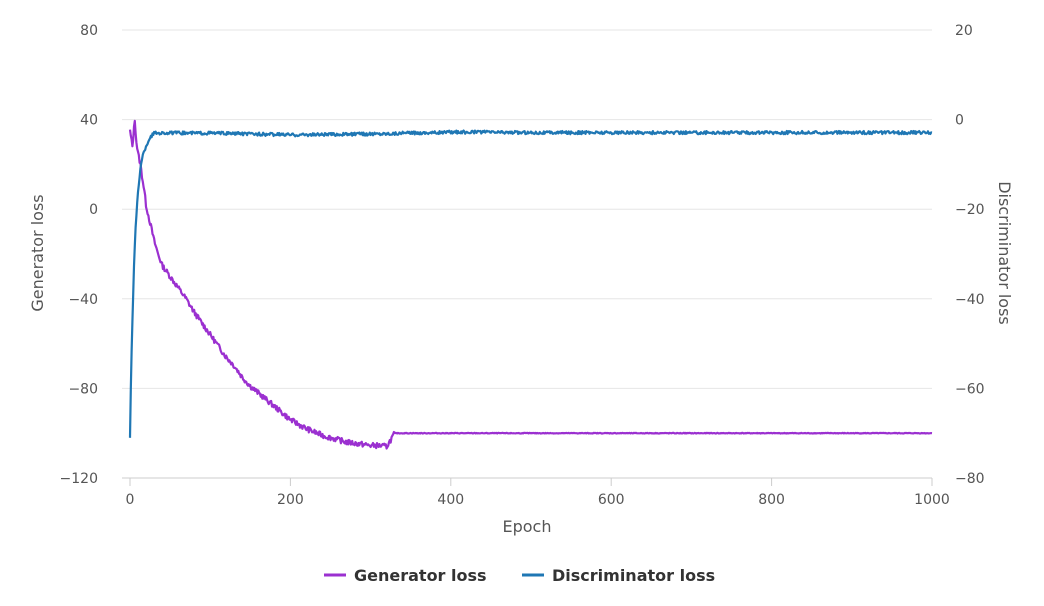 The image size is (1044, 606). What do you see at coordinates (290, 500) in the screenshot?
I see `x-tick-label: 200` at bounding box center [290, 500].